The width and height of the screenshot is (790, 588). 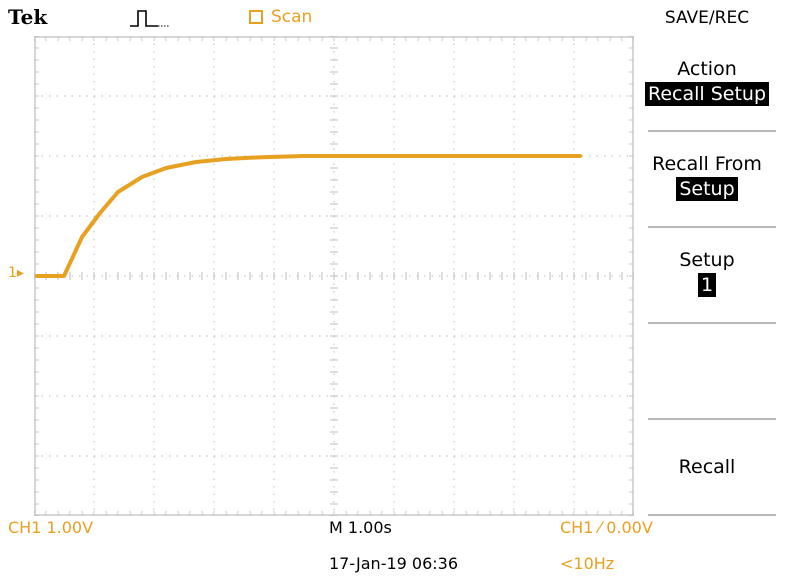 I want to click on channel-scale-readout: CH1 1.00V, so click(x=51, y=527).